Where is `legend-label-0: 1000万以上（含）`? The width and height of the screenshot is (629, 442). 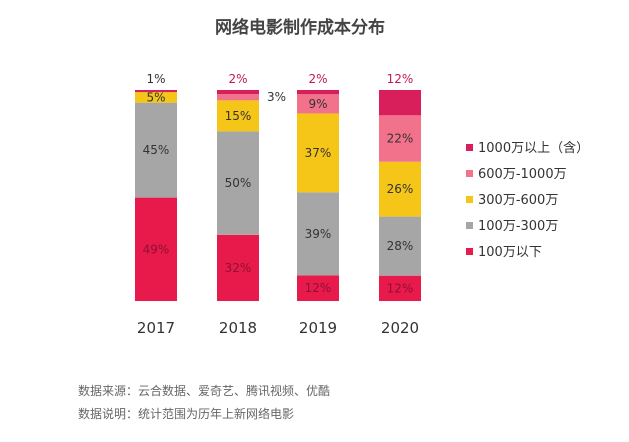 legend-label-0: 1000万以上（含） is located at coordinates (533, 148).